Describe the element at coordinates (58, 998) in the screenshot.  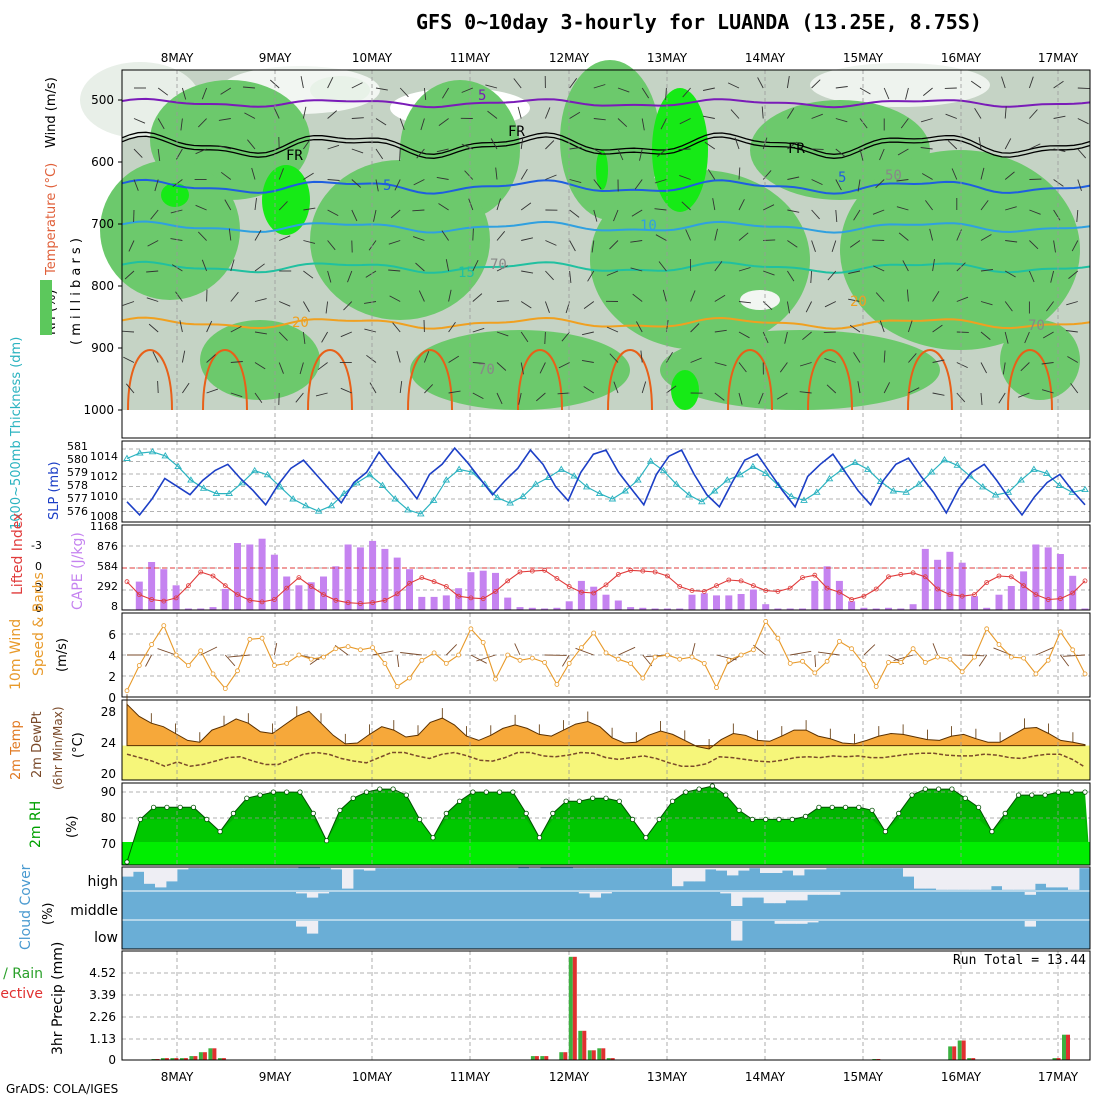
I see `precip-legend-label: 3hr Precip (mm)` at that location.